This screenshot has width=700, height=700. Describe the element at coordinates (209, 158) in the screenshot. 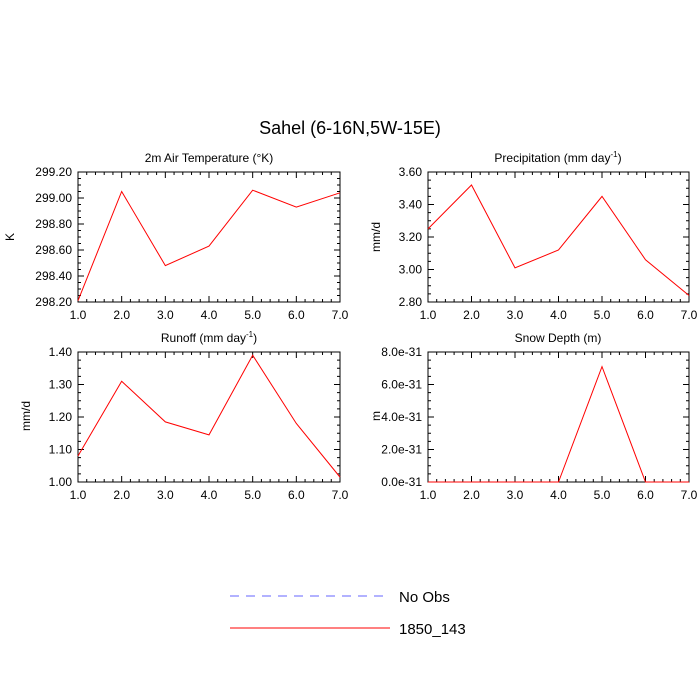

I see `panel-title: 2m Air Temperature (°K)` at that location.